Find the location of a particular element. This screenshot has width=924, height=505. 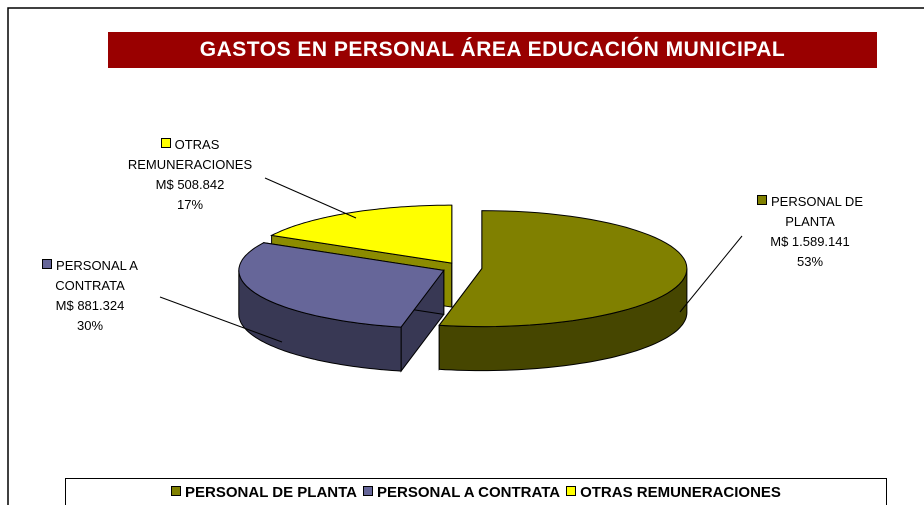

data-label-category: PERSONAL DE PLANTA is located at coordinates (810, 212).